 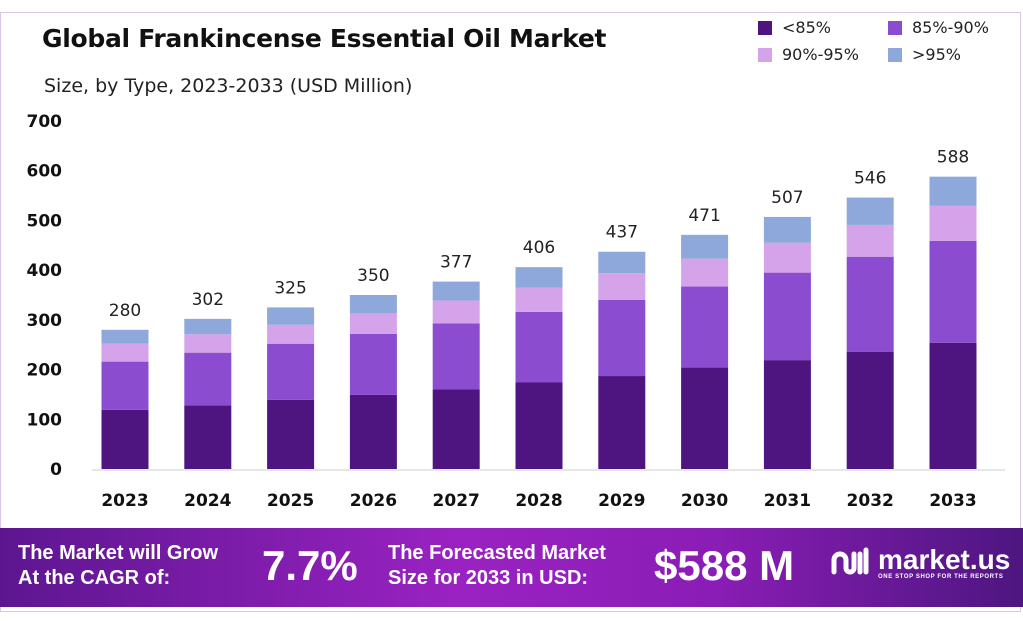 What do you see at coordinates (125, 311) in the screenshot?
I see `data-label: 280` at bounding box center [125, 311].